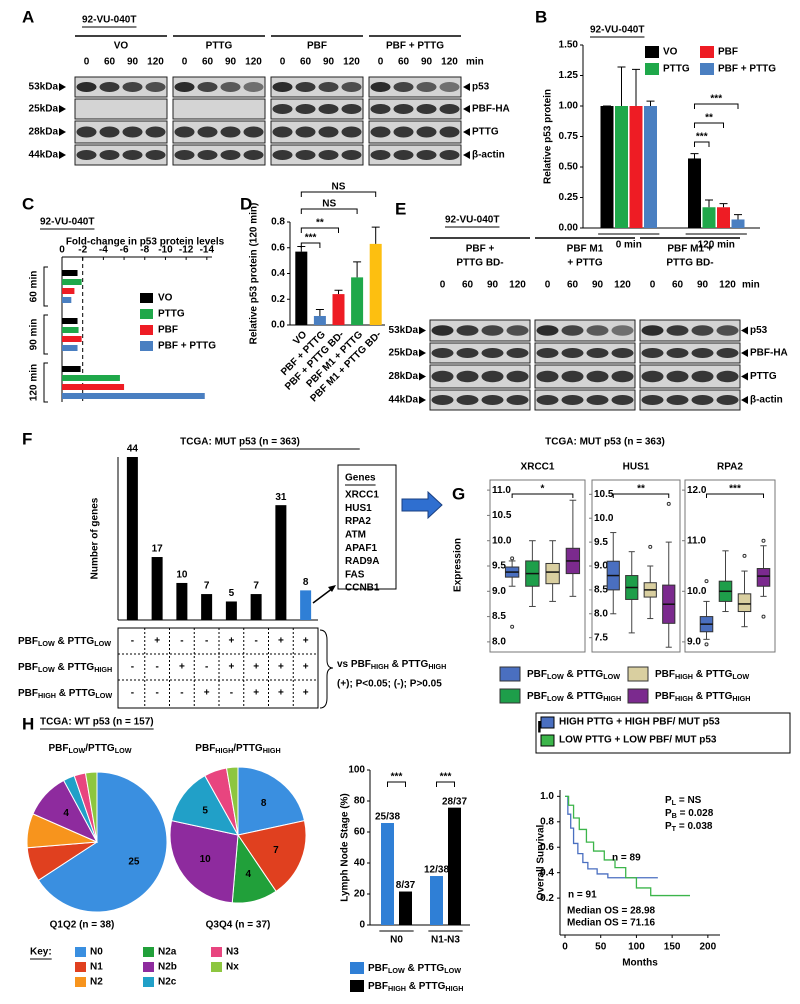 This screenshot has width=800, height=1004. Describe the element at coordinates (663, 733) in the screenshot. I see `legend-box` at that location.